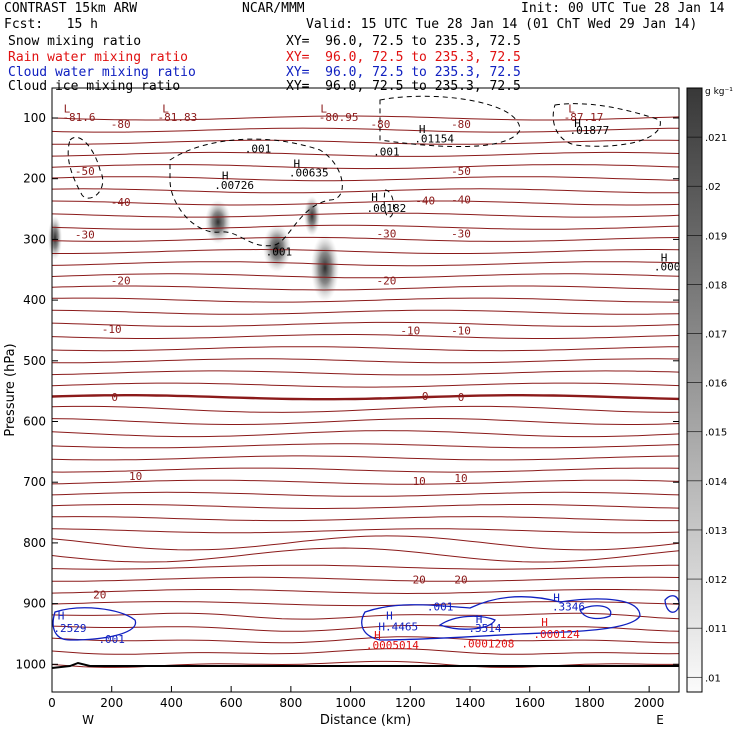  Describe the element at coordinates (121, 124) in the screenshot. I see `isotherm-label: -80` at that location.